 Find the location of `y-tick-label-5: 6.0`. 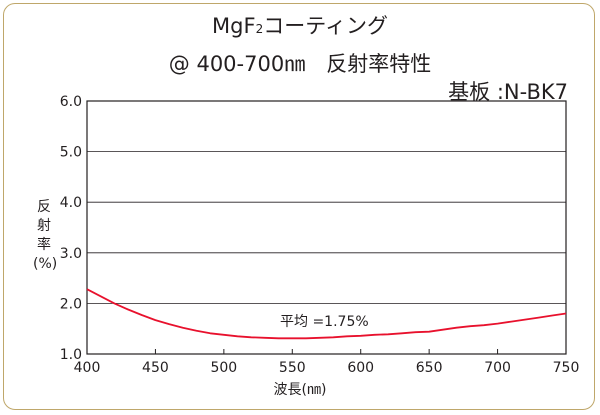

y-tick-label-5: 6.0 is located at coordinates (71, 102).